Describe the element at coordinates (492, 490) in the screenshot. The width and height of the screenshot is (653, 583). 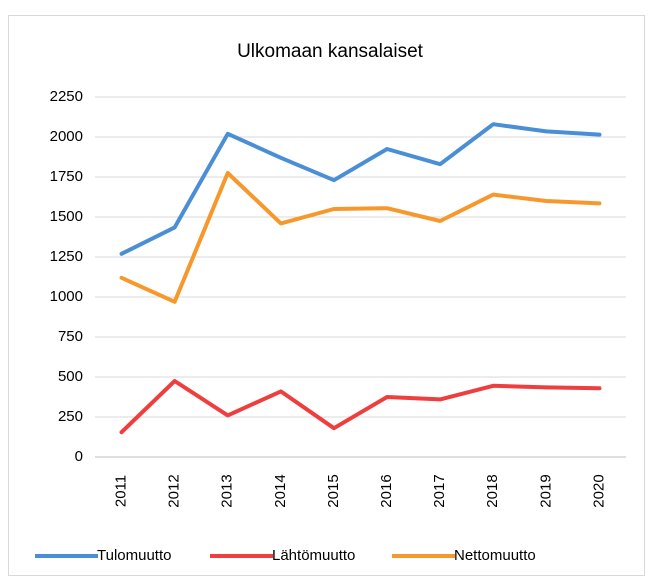
I see `x-tick-label: 2018` at that location.